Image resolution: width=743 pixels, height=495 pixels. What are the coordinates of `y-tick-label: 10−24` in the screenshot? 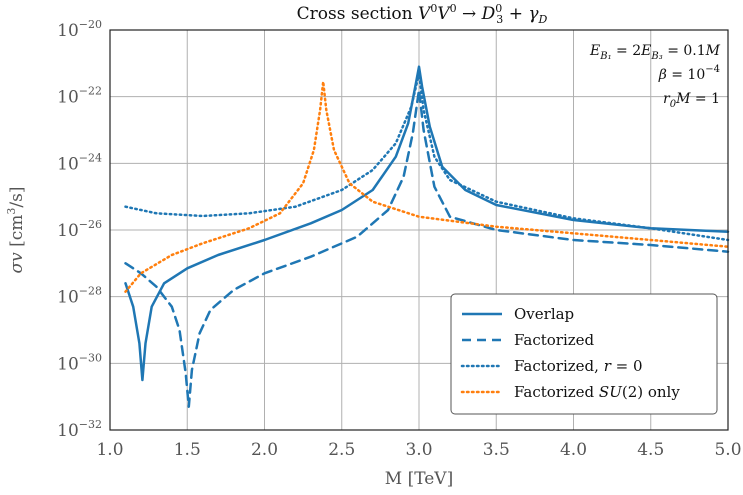 It's located at (79, 162).